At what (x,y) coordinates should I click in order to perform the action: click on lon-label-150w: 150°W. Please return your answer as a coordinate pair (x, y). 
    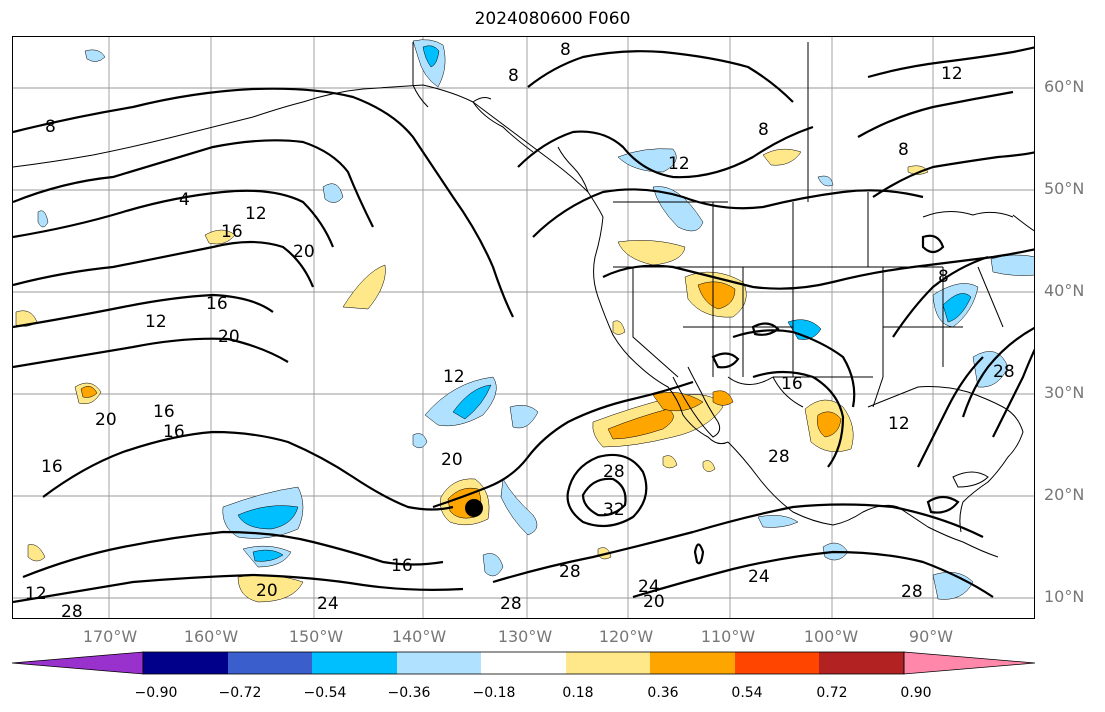
    Looking at the image, I should click on (316, 636).